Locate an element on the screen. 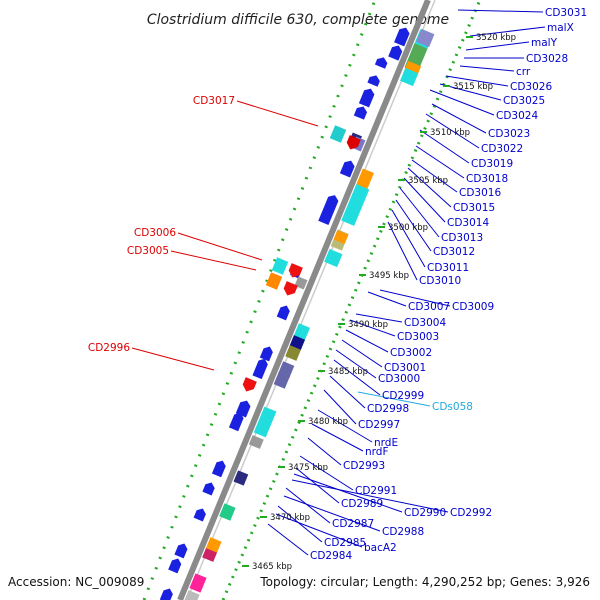 This screenshot has height=600, width=600. kbp-mark: 3475 kbp is located at coordinates (308, 468).